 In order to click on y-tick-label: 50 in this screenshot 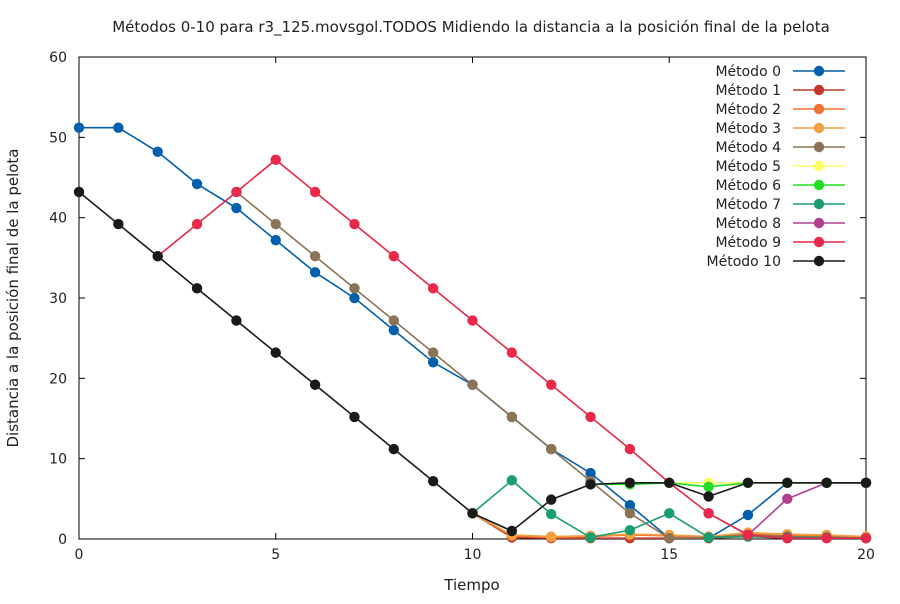, I will do `click(58, 138)`.